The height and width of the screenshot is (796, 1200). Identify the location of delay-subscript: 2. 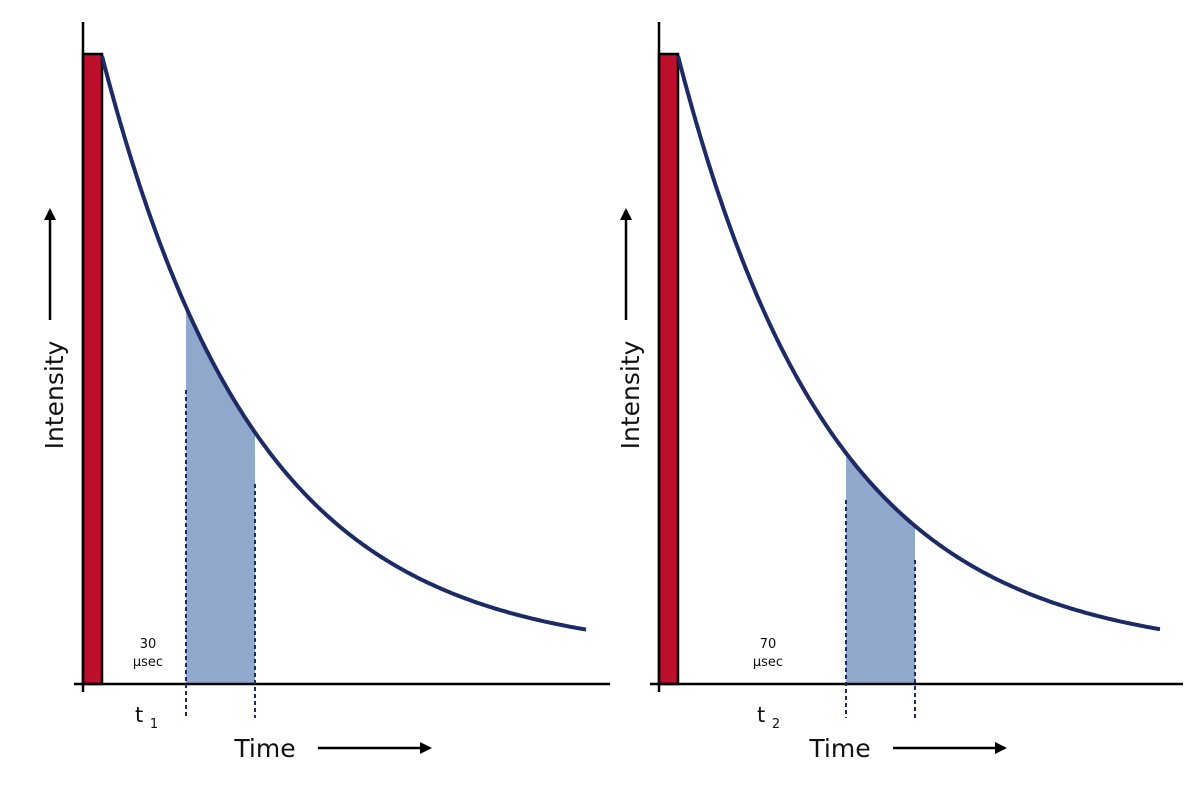
(776, 724).